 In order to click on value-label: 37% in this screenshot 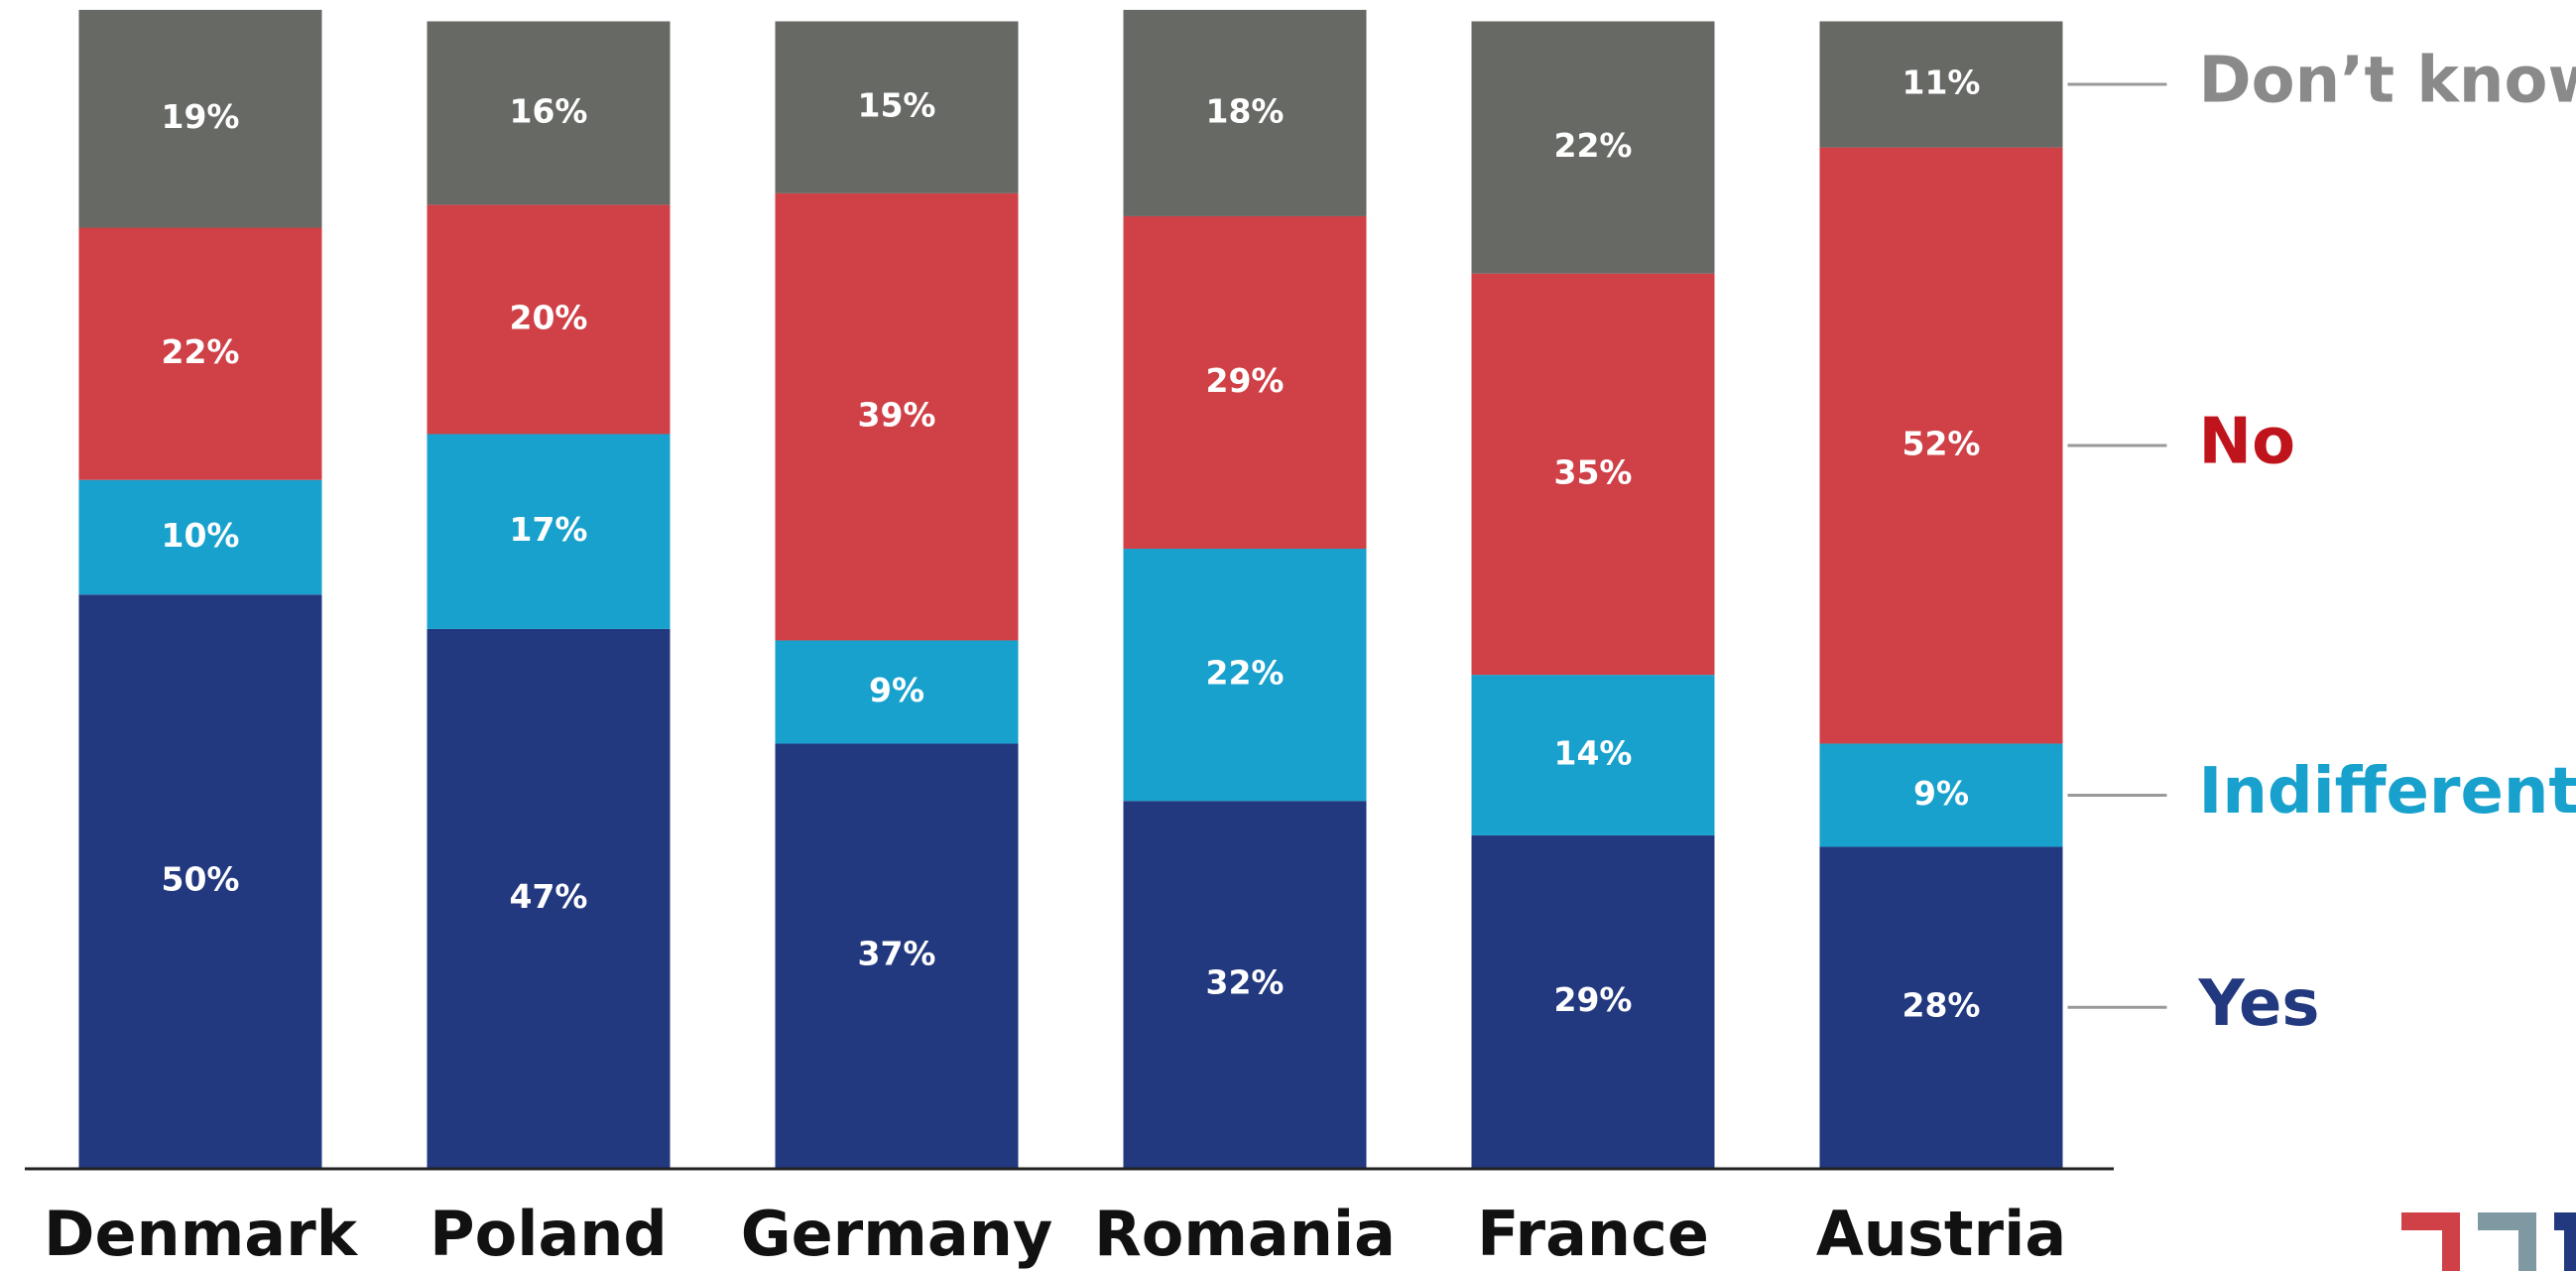, I will do `click(897, 954)`.